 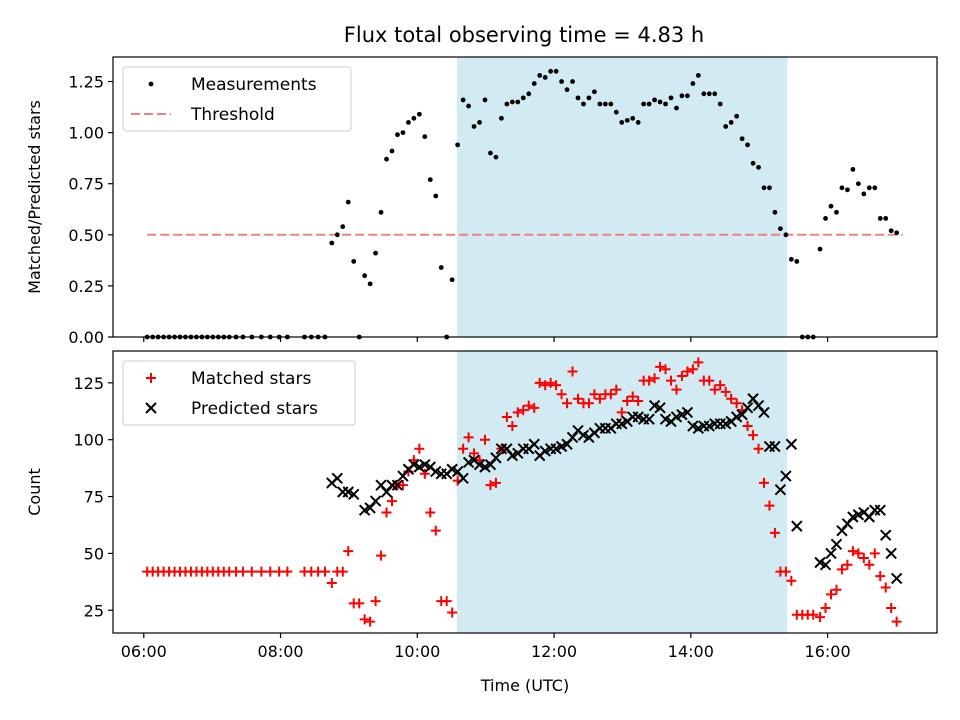 What do you see at coordinates (417, 651) in the screenshot?
I see `x-tick-label: 10:00` at bounding box center [417, 651].